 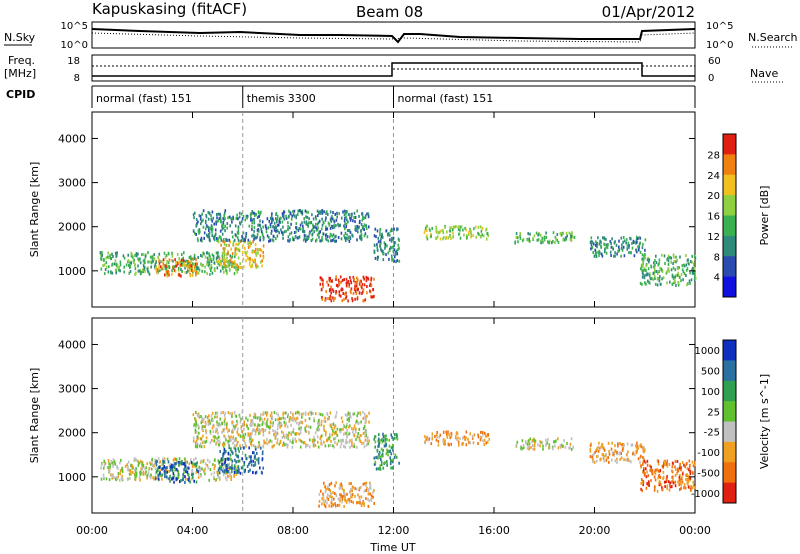 I want to click on colorbar-tick-label: 500, so click(x=710, y=372).